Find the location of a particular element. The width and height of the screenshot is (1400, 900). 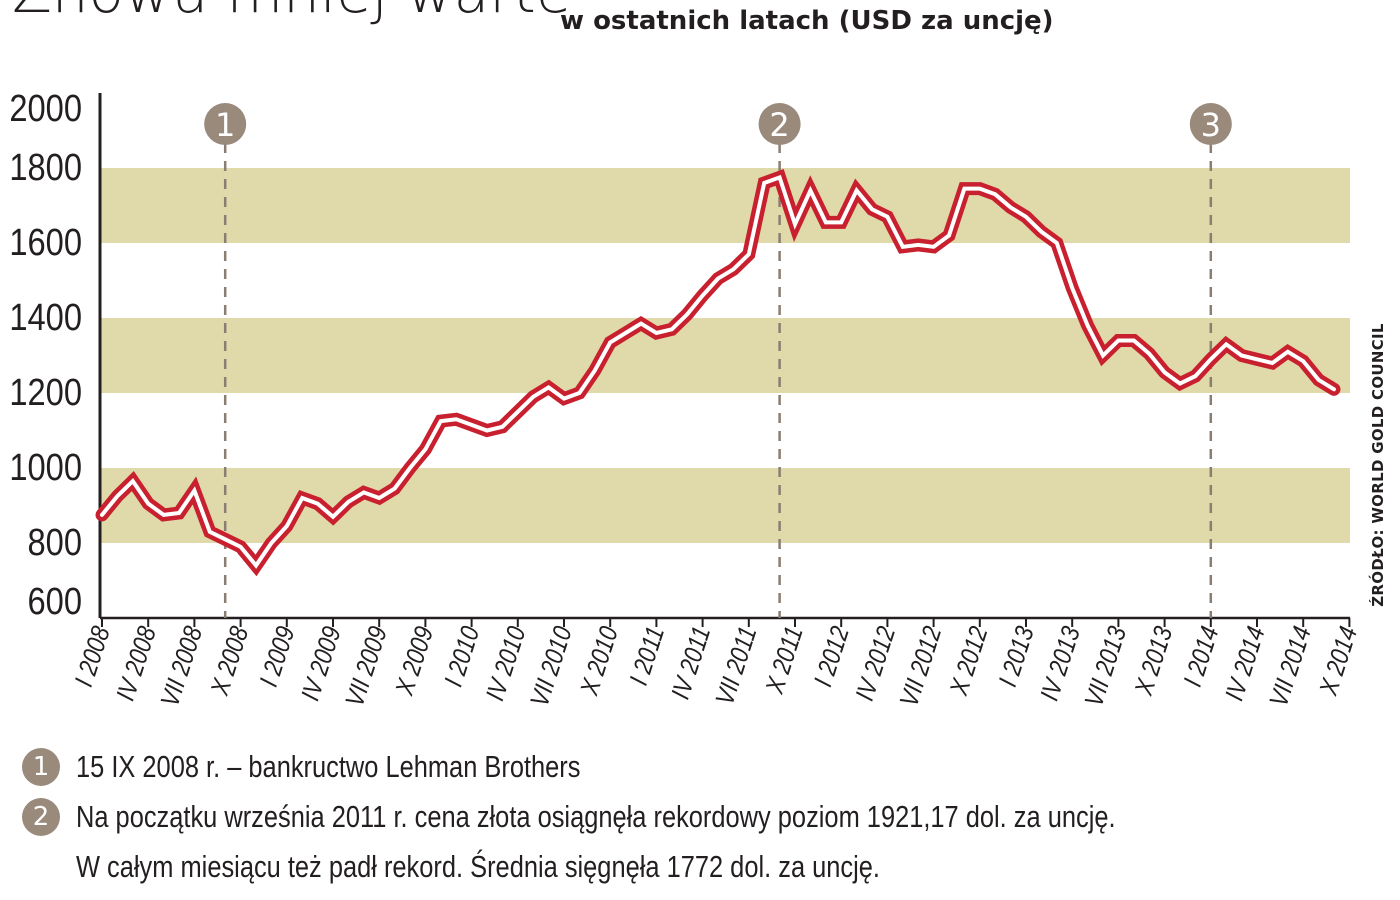

x-tick-label: X 2009 is located at coordinates (415, 661).